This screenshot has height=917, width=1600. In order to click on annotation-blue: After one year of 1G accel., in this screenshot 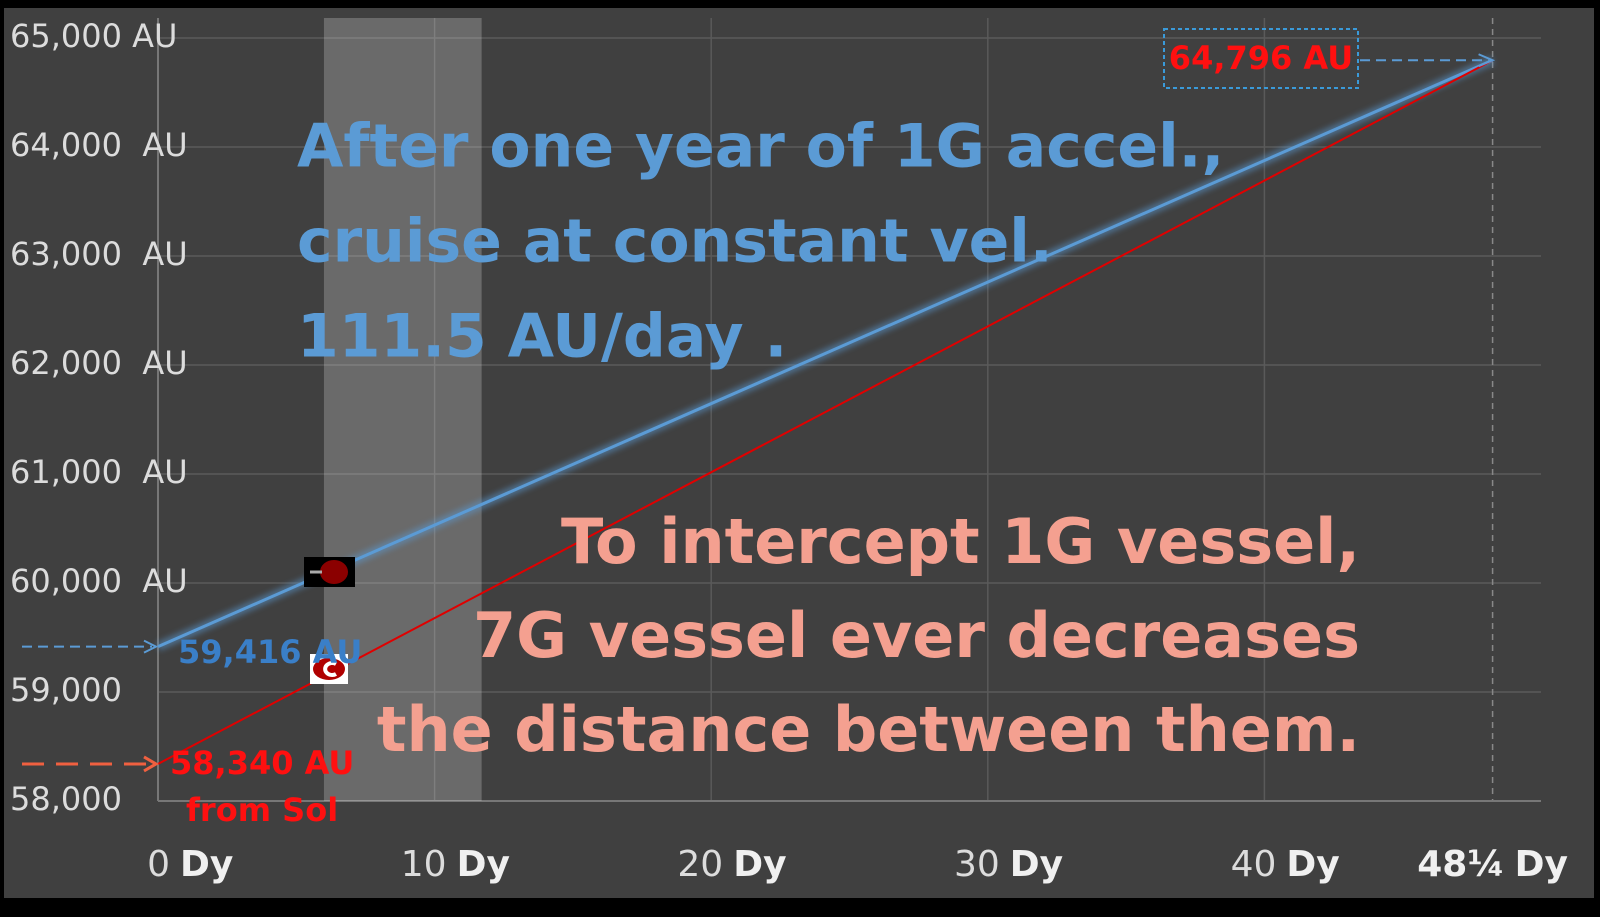, I will do `click(760, 147)`.